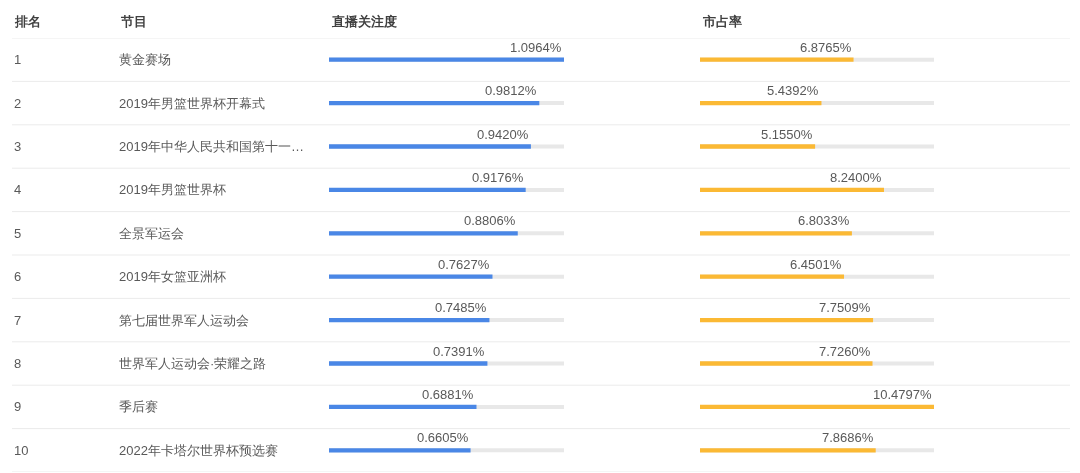  I want to click on y-tick-label: 世界军人运动会·荣耀之路, so click(193, 364).